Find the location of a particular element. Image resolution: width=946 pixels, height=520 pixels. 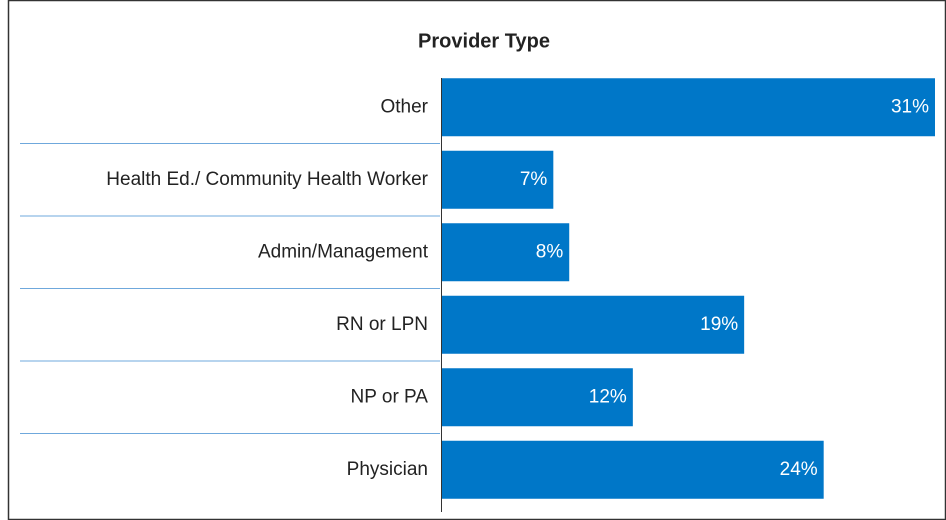

chart-title: Provider Type is located at coordinates (484, 41).